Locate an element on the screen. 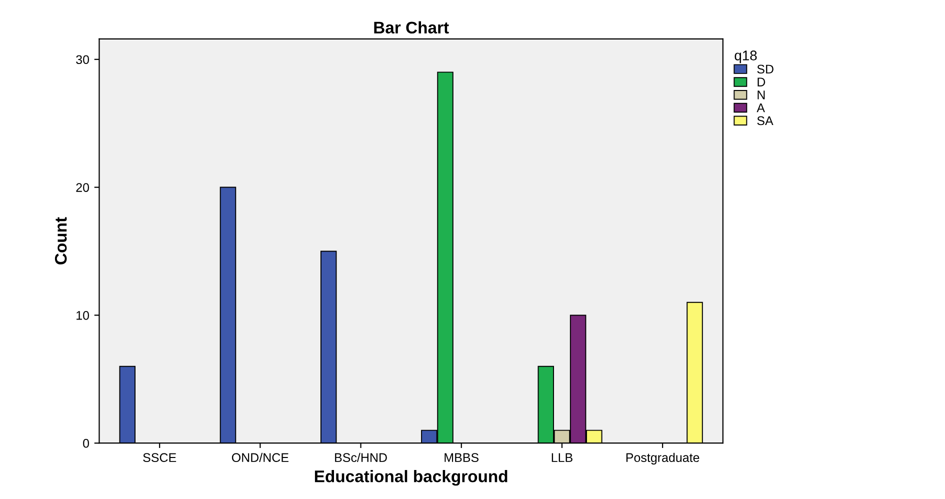 The height and width of the screenshot is (499, 945). y-tick-label: 30 is located at coordinates (83, 59).